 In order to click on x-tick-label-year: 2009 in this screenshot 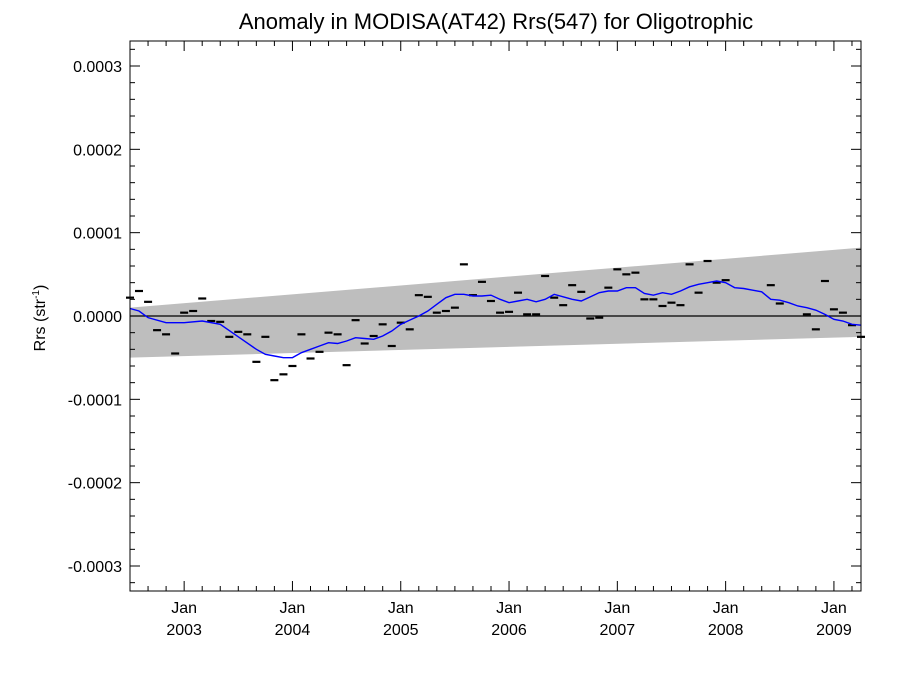, I will do `click(834, 630)`.